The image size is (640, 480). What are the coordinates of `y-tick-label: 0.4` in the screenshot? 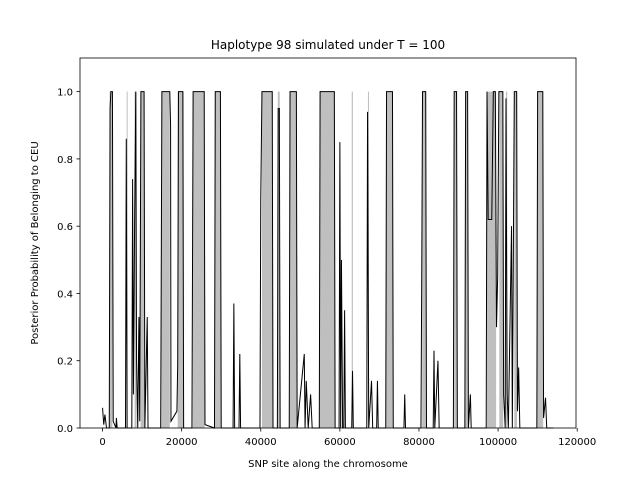 It's located at (65, 294).